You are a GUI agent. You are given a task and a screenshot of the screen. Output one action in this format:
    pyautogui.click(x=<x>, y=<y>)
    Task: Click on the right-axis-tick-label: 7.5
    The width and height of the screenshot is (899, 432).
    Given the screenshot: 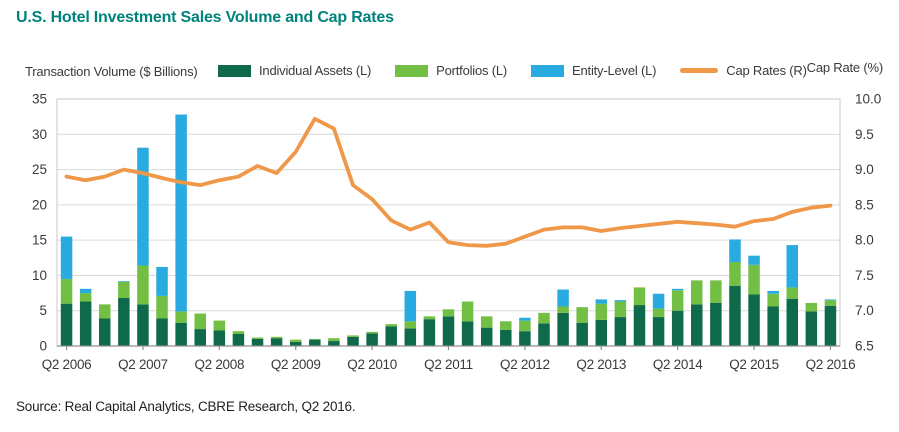 What is the action you would take?
    pyautogui.click(x=864, y=275)
    